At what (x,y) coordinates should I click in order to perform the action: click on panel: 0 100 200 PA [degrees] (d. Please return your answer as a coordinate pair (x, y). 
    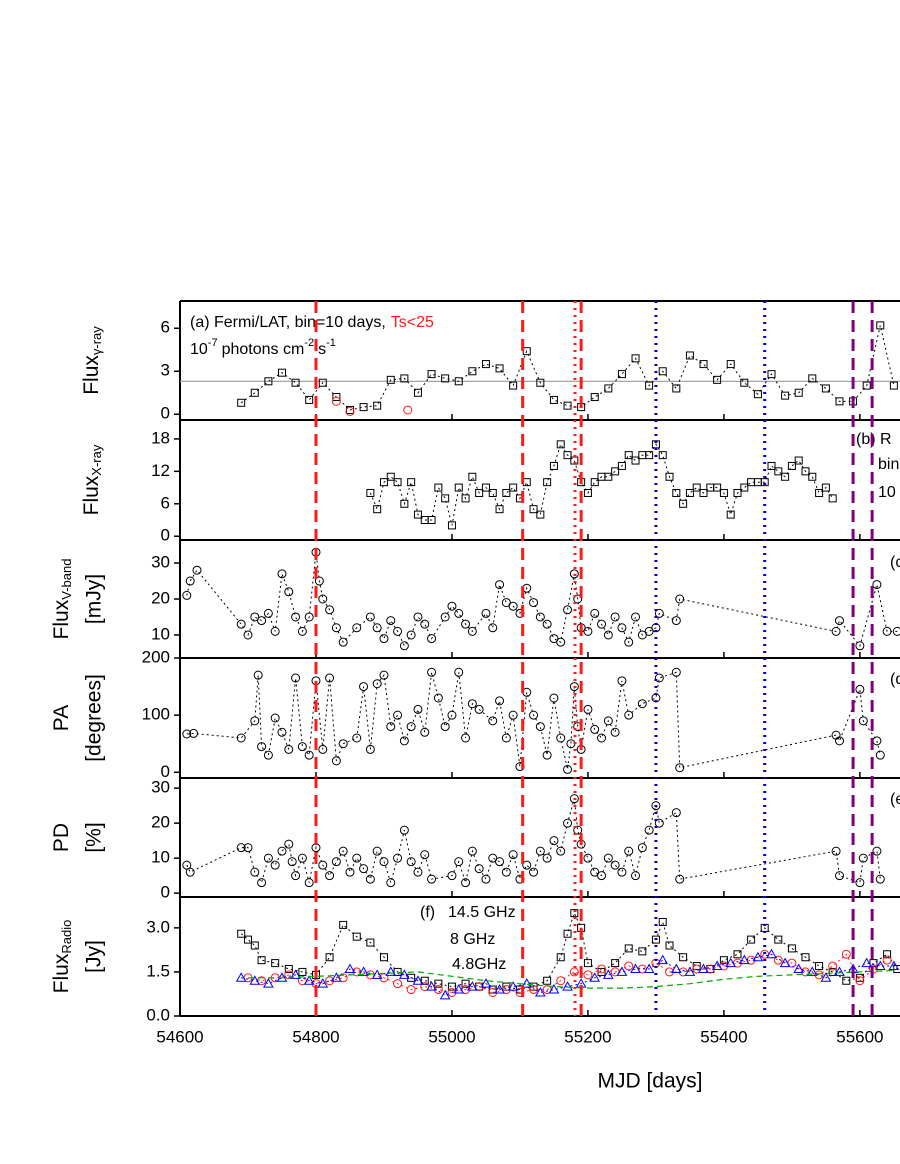
    Looking at the image, I should click on (475, 714).